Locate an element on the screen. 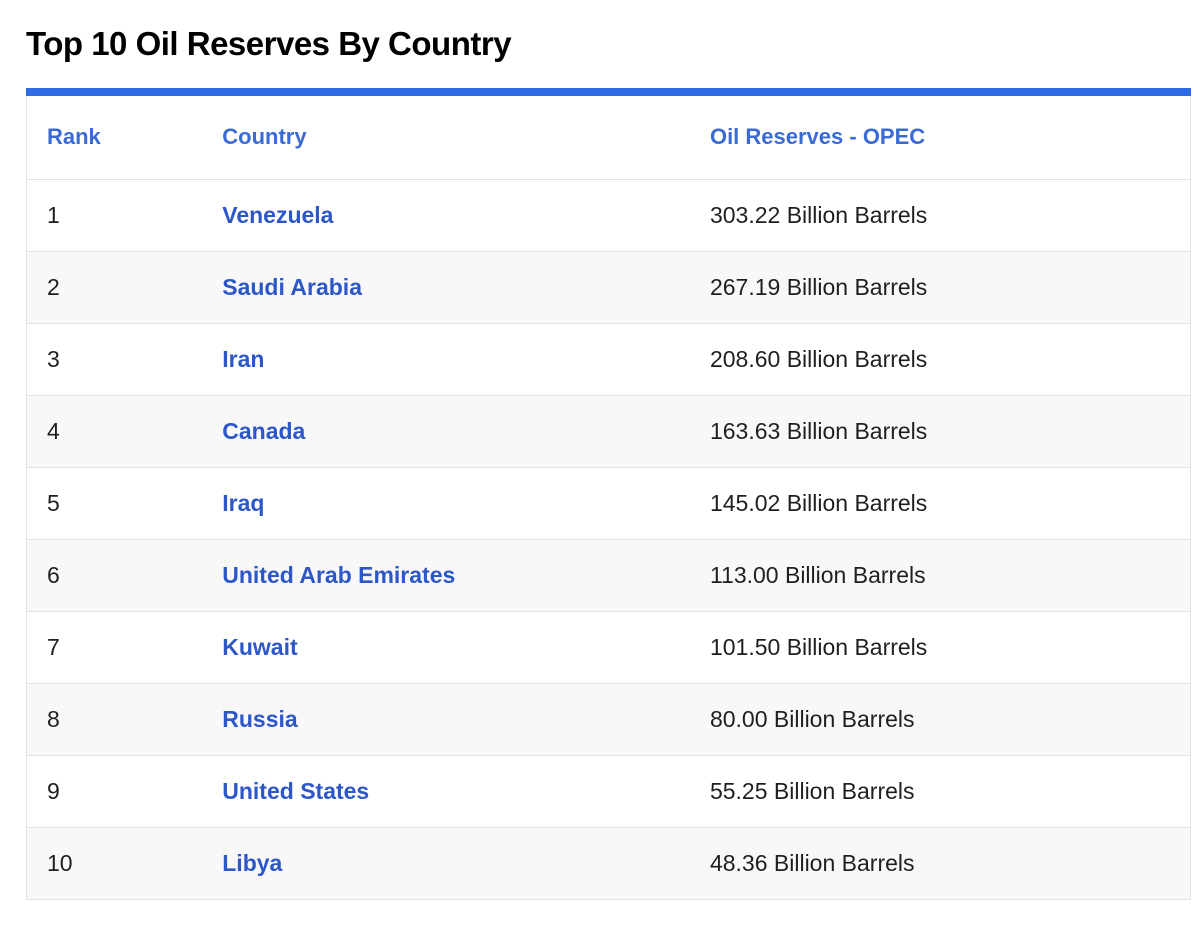 The image size is (1200, 938). table-row: 7 Kuwait 101.50 Billion Barrels is located at coordinates (608, 647).